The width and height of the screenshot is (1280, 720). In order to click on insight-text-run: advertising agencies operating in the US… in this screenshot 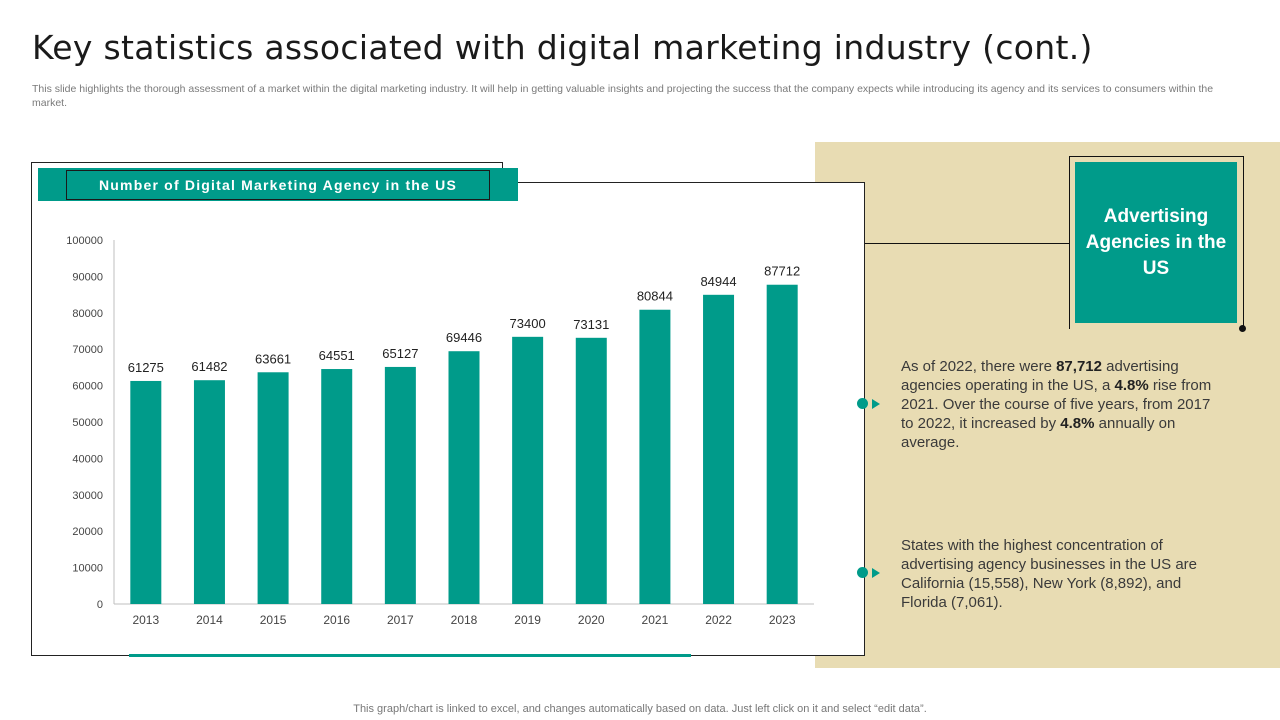, I will do `click(1040, 376)`.